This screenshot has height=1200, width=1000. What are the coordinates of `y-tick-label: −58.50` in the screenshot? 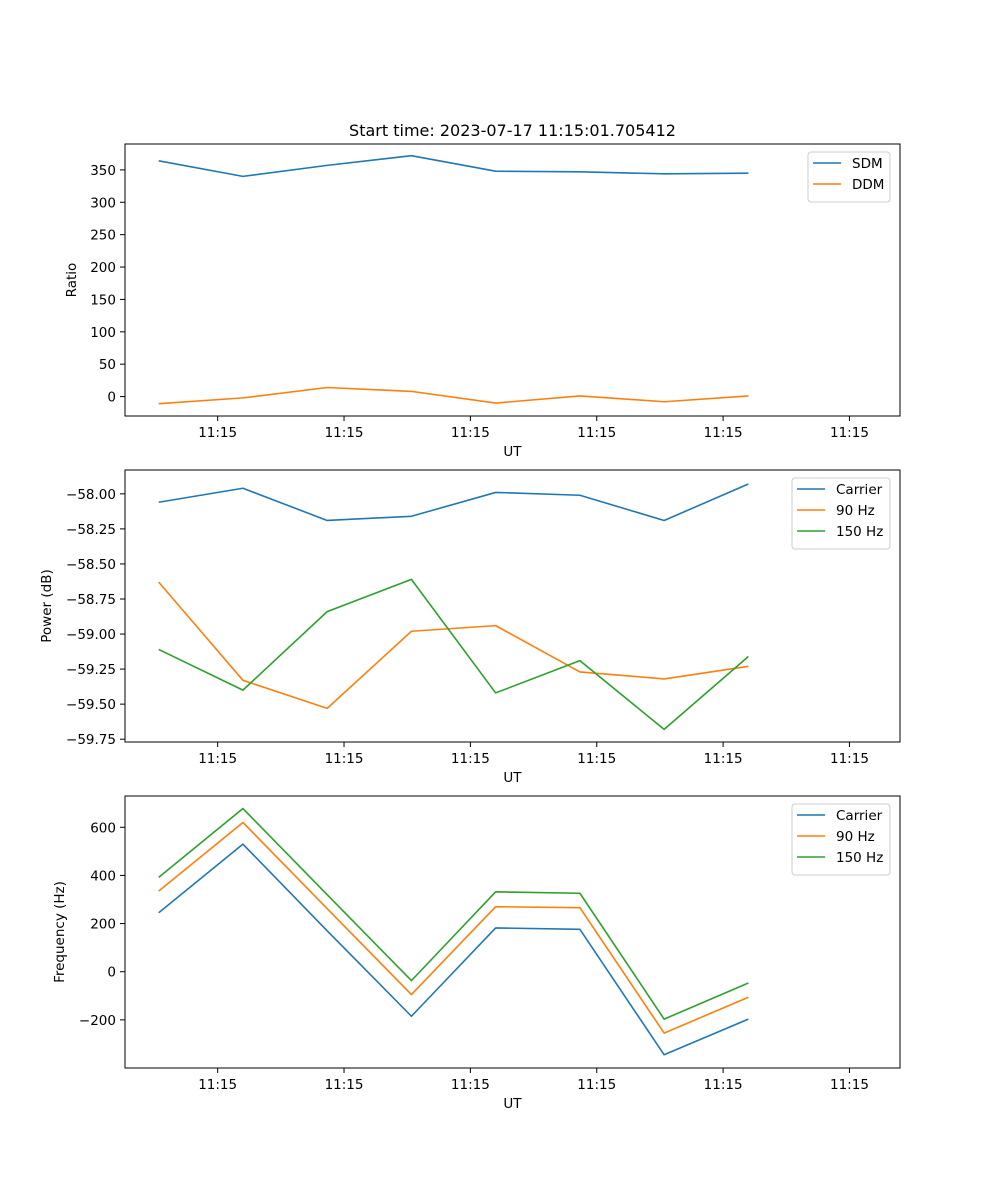 It's located at (91, 565).